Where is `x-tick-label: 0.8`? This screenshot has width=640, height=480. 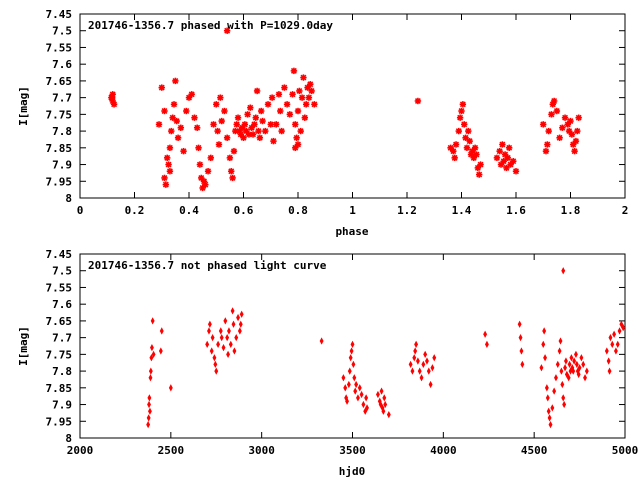
x-tick-label: 0.8 is located at coordinates (298, 210).